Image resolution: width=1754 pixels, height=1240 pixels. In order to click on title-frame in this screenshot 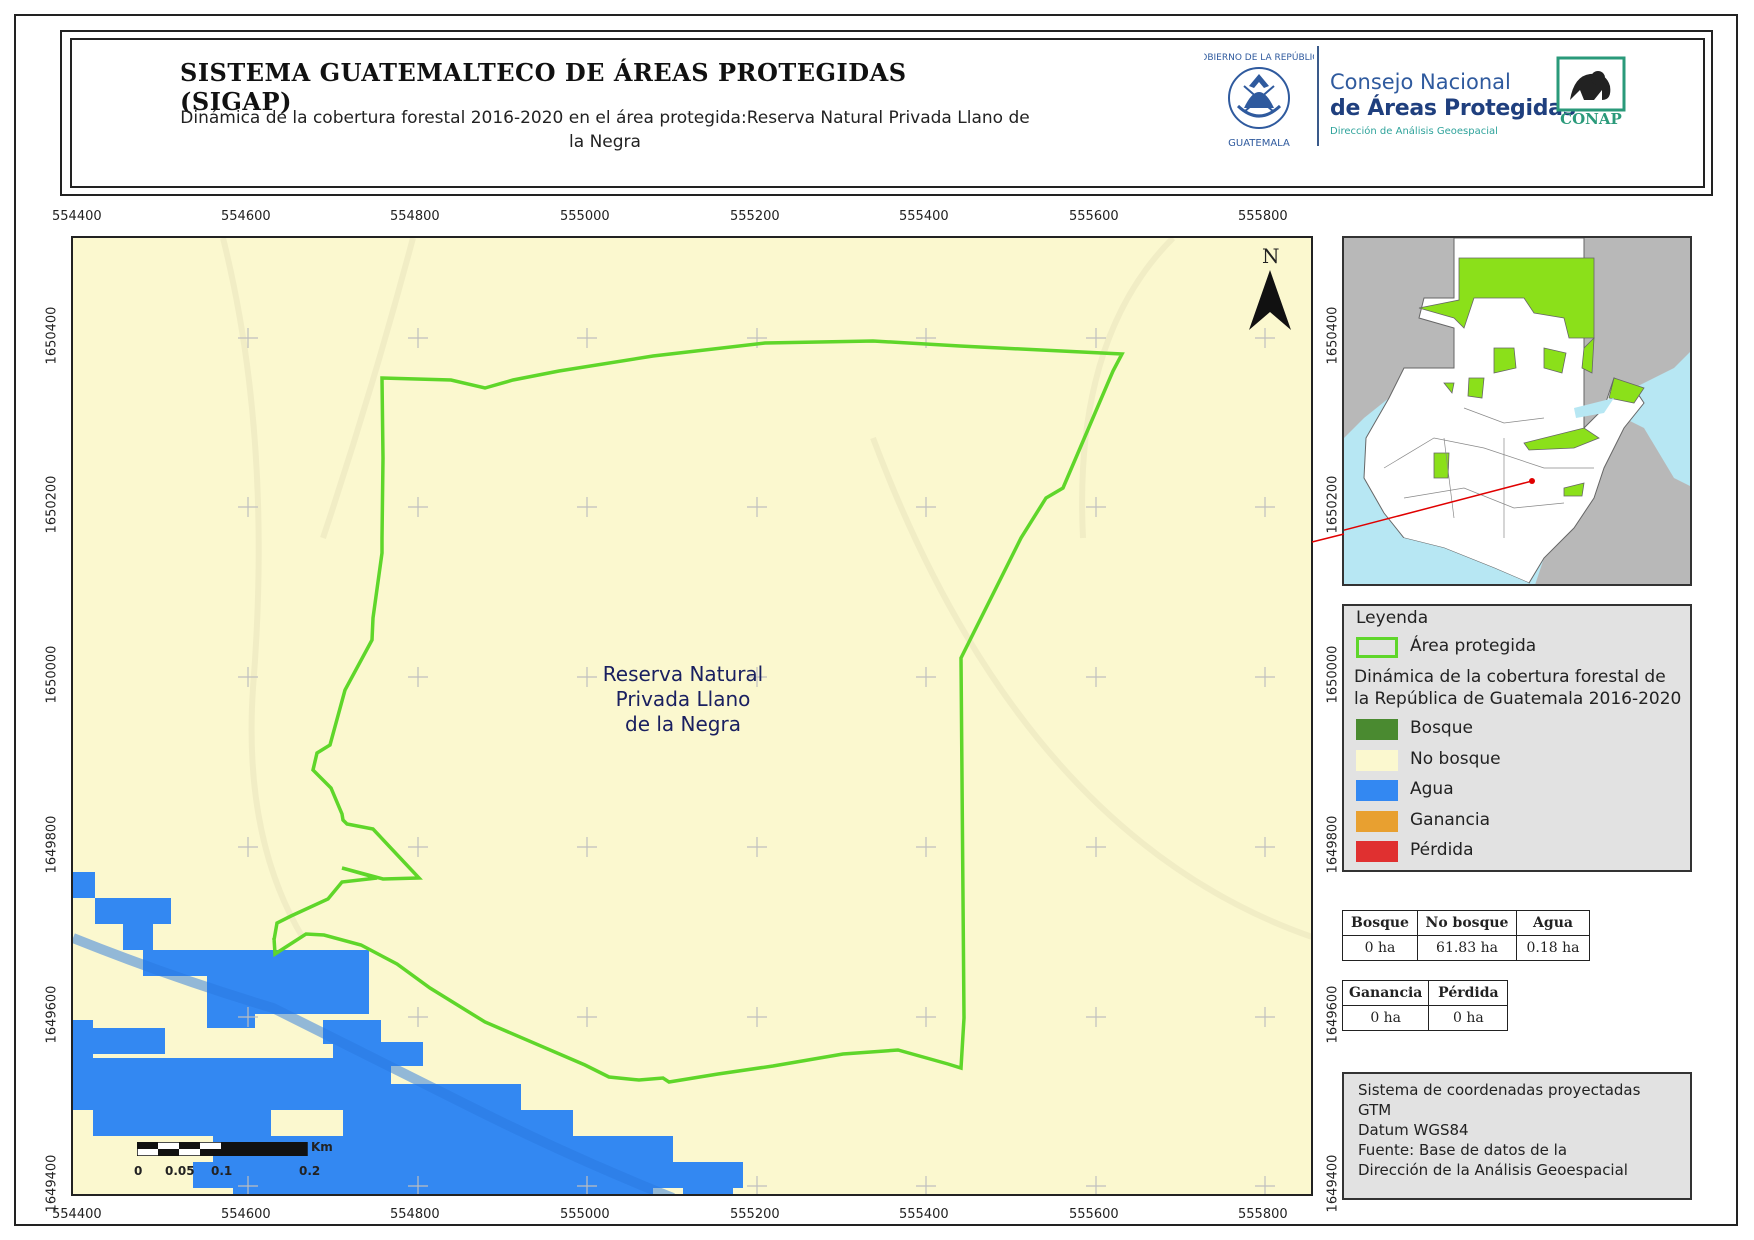, I will do `click(886, 113)`.